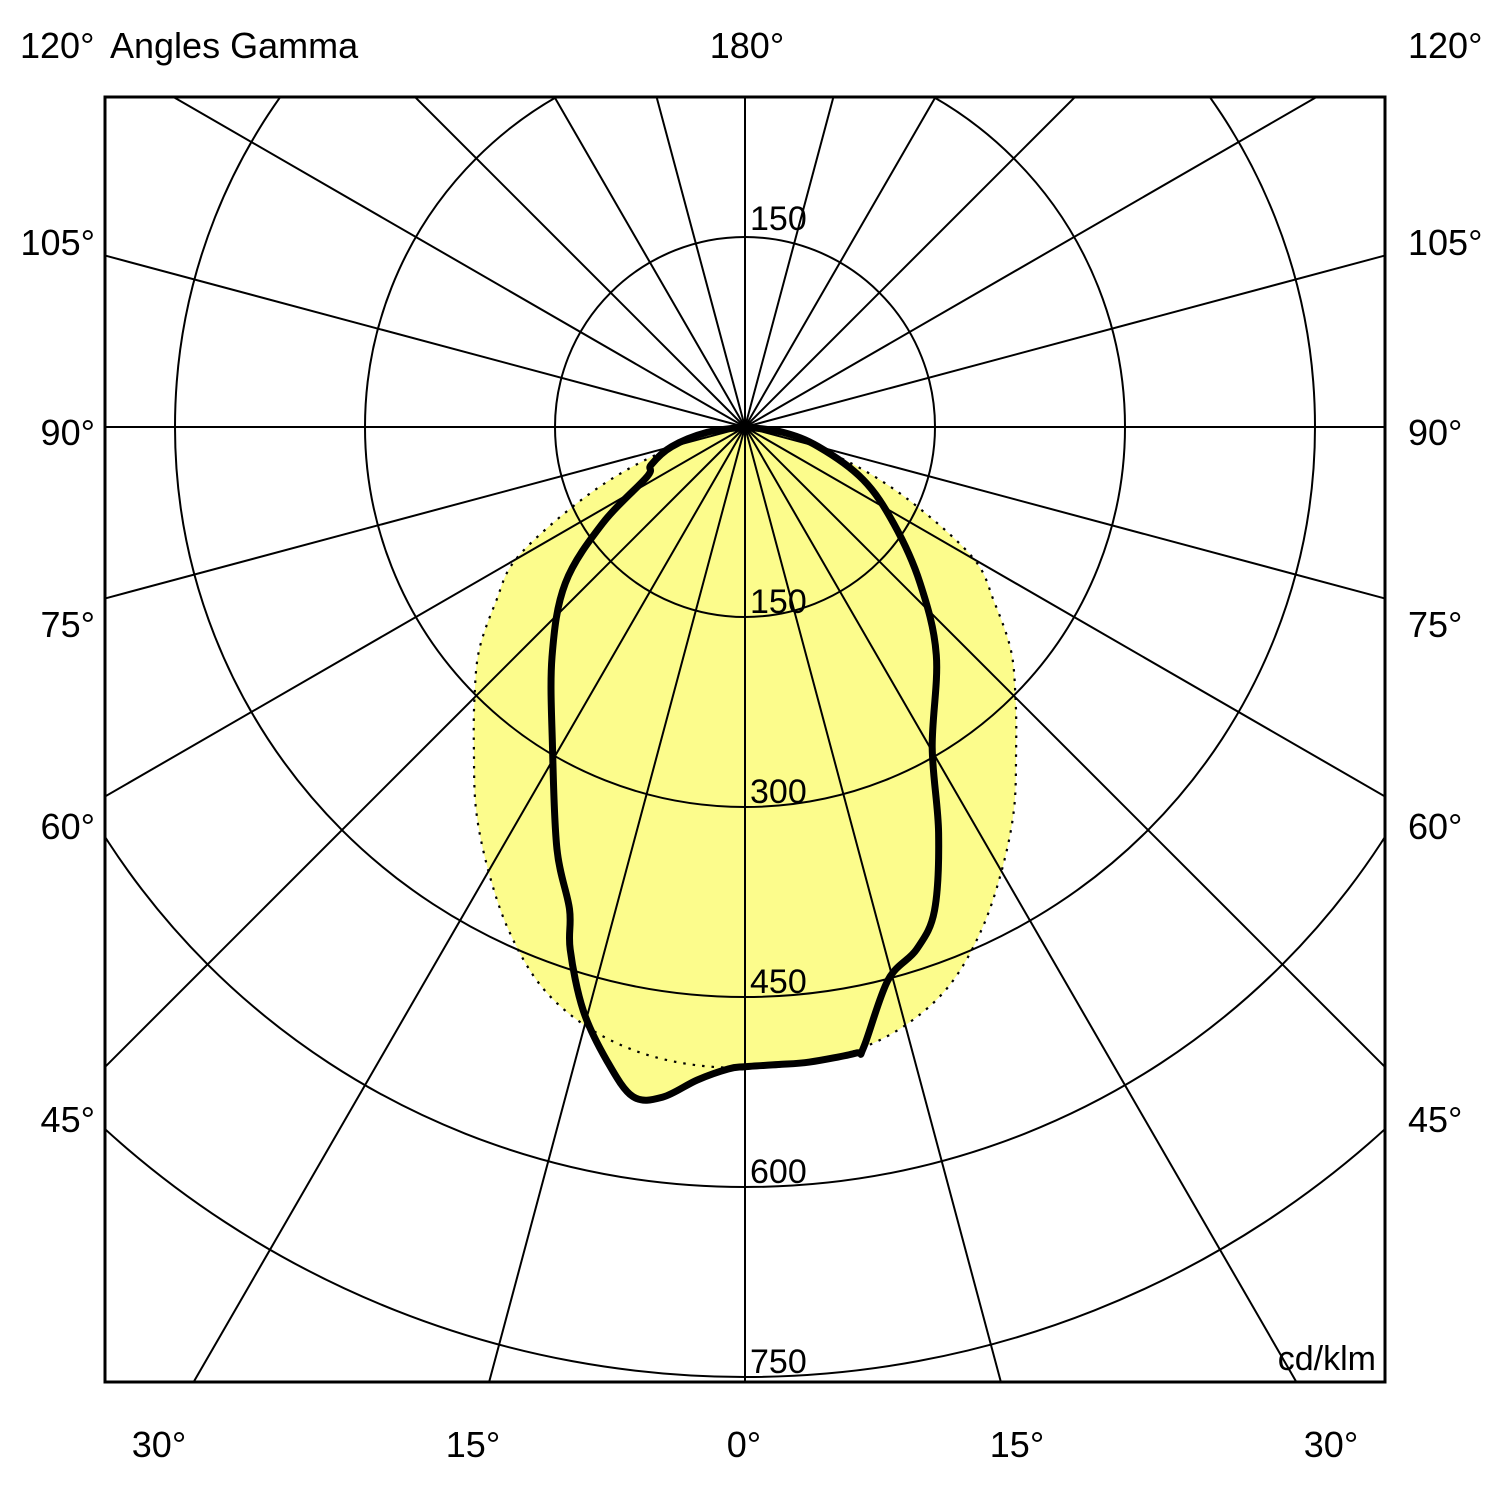  I want to click on gamma-label-bottom-left-15: 15°, so click(473, 1444).